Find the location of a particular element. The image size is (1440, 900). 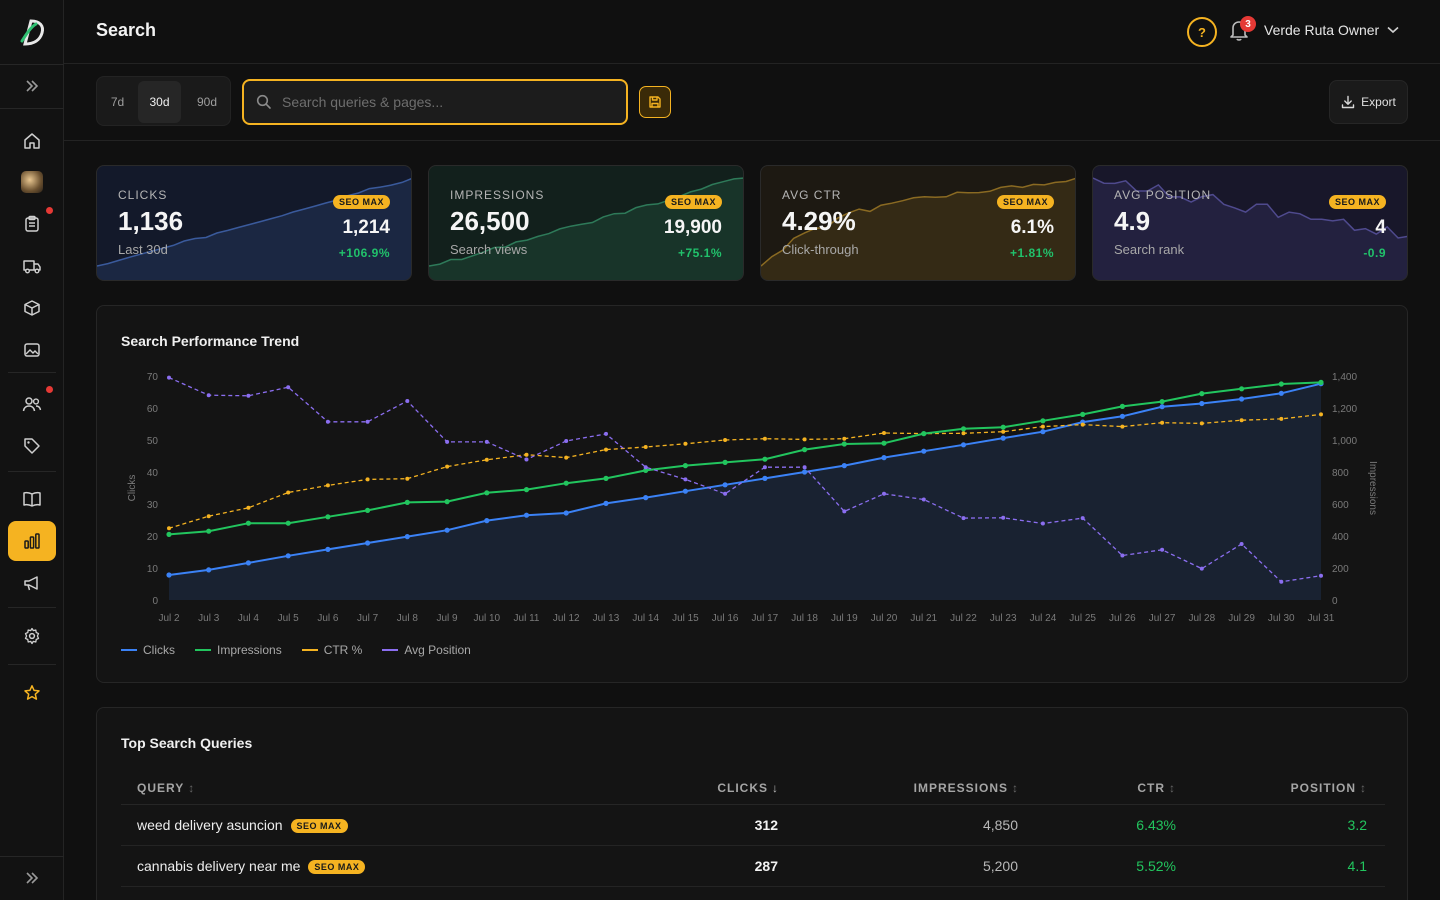

sidebar-item-settings is located at coordinates (32, 636).